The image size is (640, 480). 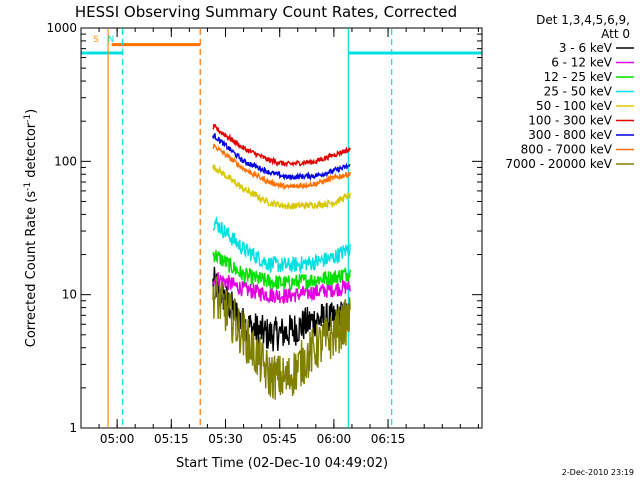 What do you see at coordinates (598, 472) in the screenshot?
I see `footer-timestamp: 2-Dec-2010 23:19` at bounding box center [598, 472].